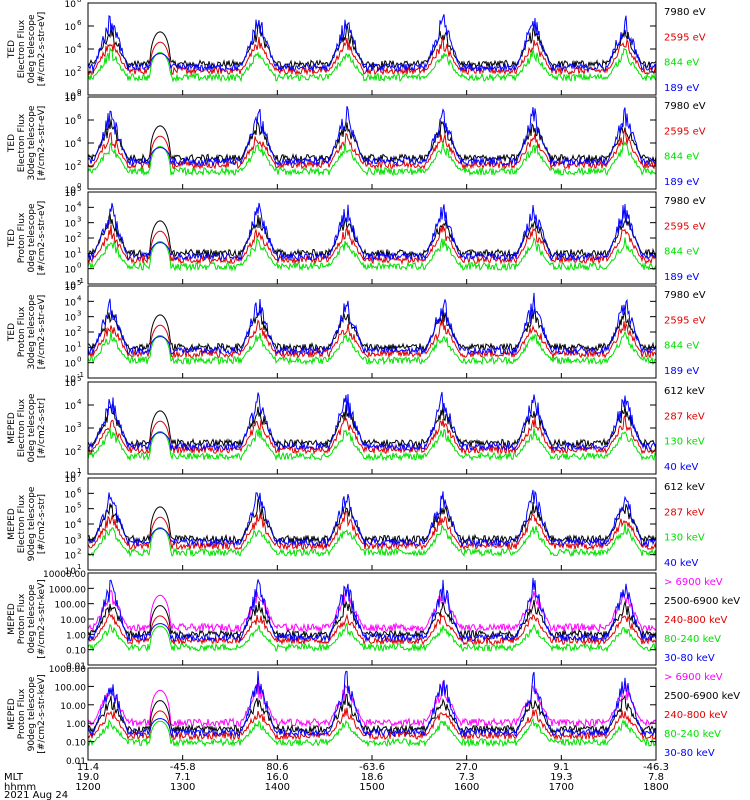 The width and height of the screenshot is (750, 800). What do you see at coordinates (277, 767) in the screenshot?
I see `x-tick-label: 80.6` at bounding box center [277, 767].